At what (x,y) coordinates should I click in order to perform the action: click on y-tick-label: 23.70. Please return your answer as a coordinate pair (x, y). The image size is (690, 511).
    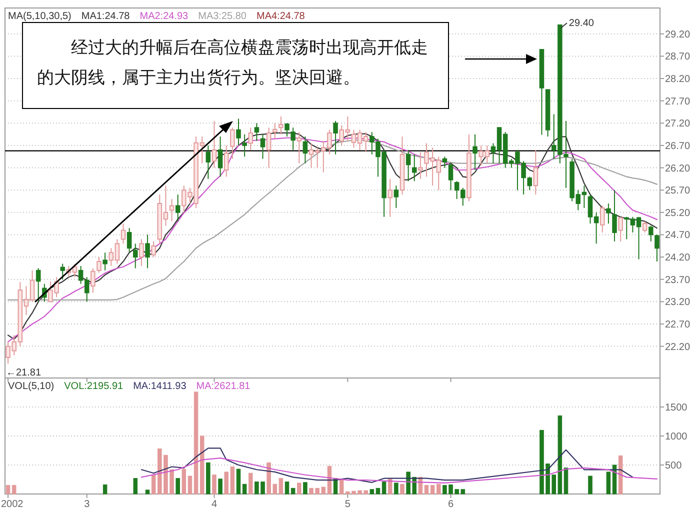
    Looking at the image, I should click on (677, 280).